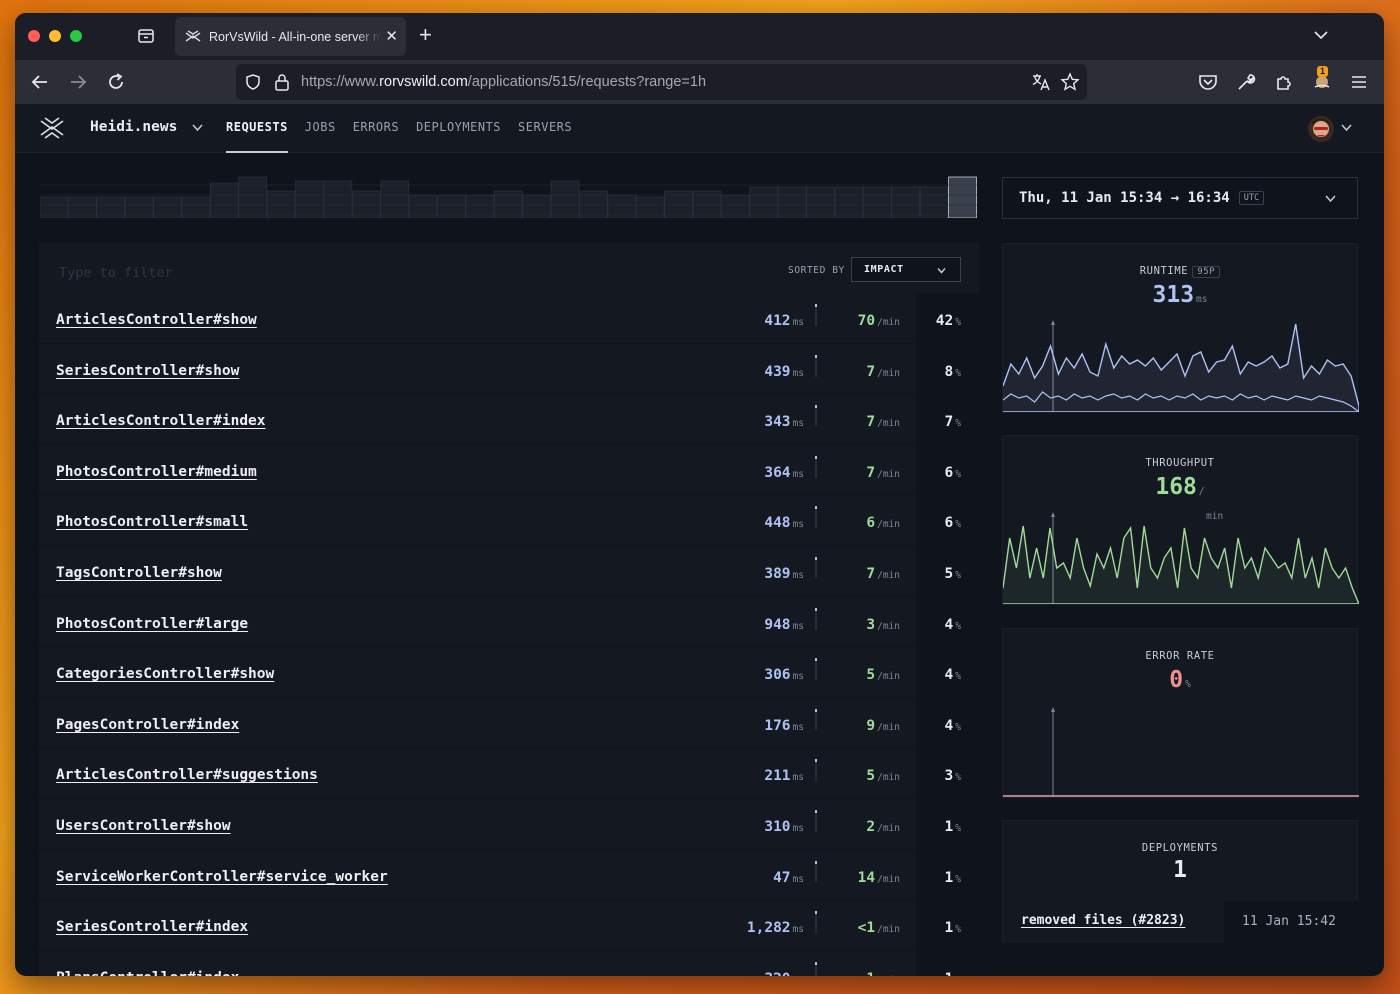 The height and width of the screenshot is (994, 1400). Describe the element at coordinates (784, 972) in the screenshot. I see `runtime-cell: 320ms` at that location.